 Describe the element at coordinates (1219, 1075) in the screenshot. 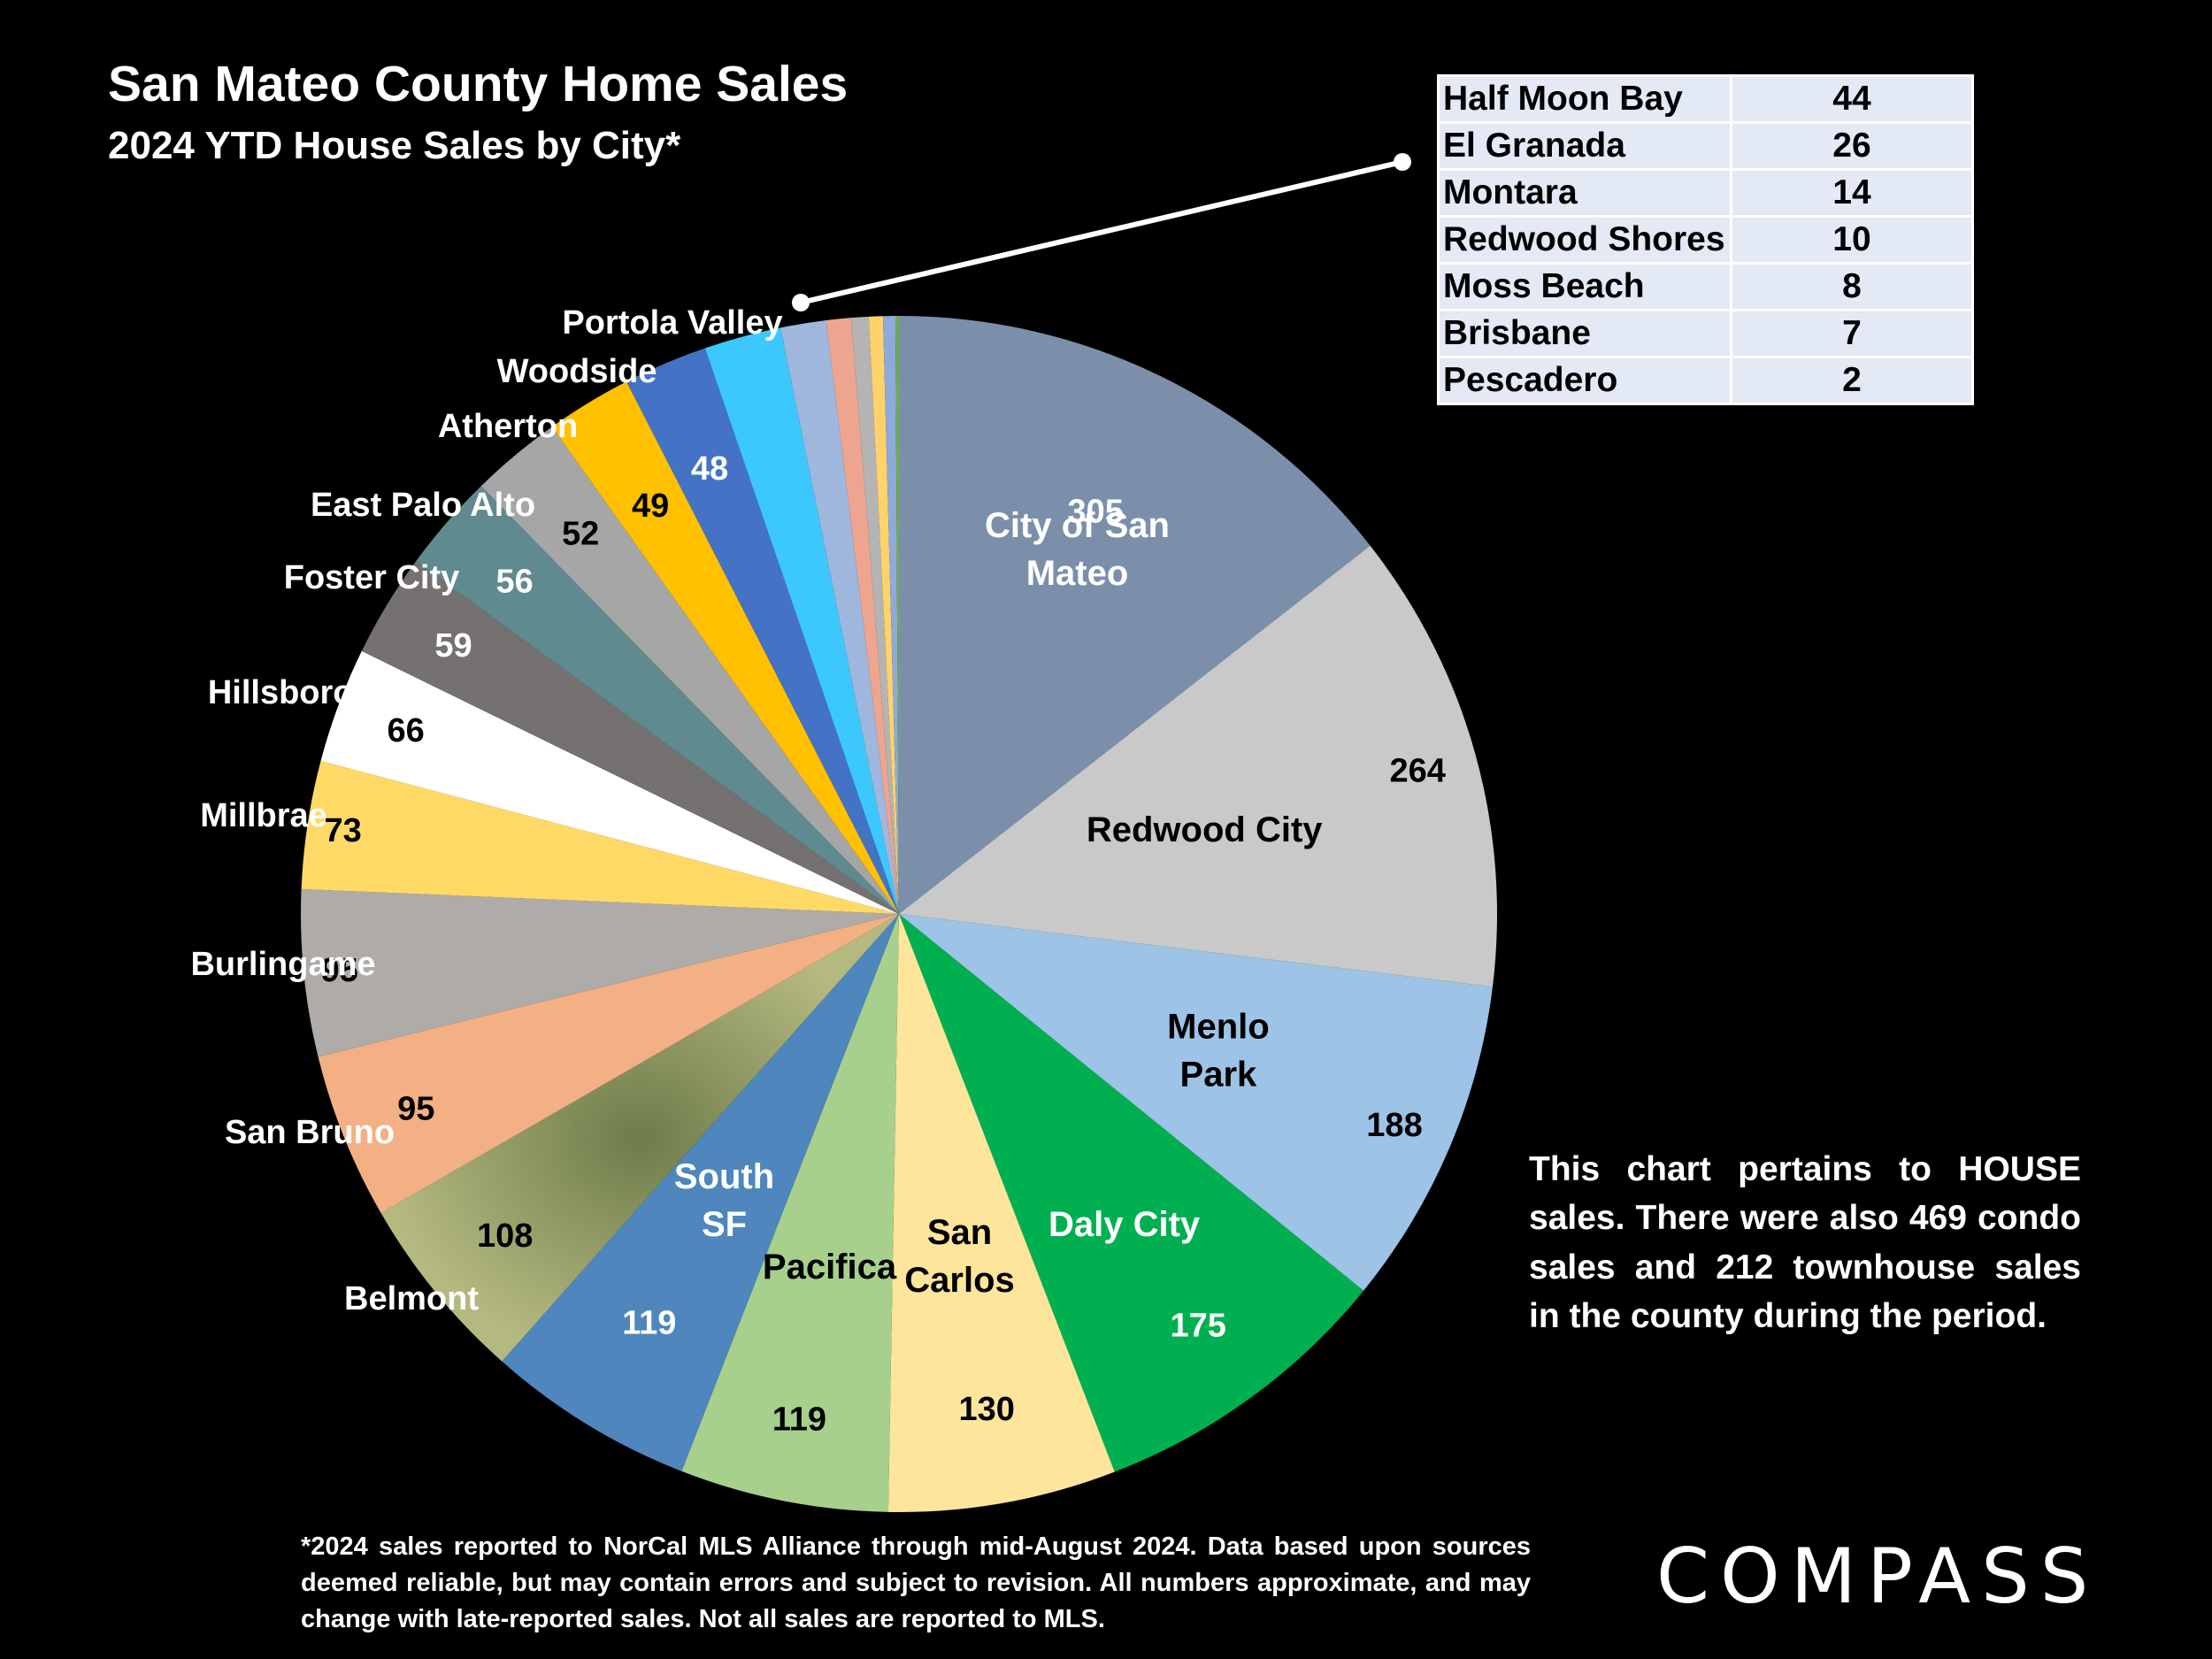

I see `pie-label-menlo-park: Park` at that location.